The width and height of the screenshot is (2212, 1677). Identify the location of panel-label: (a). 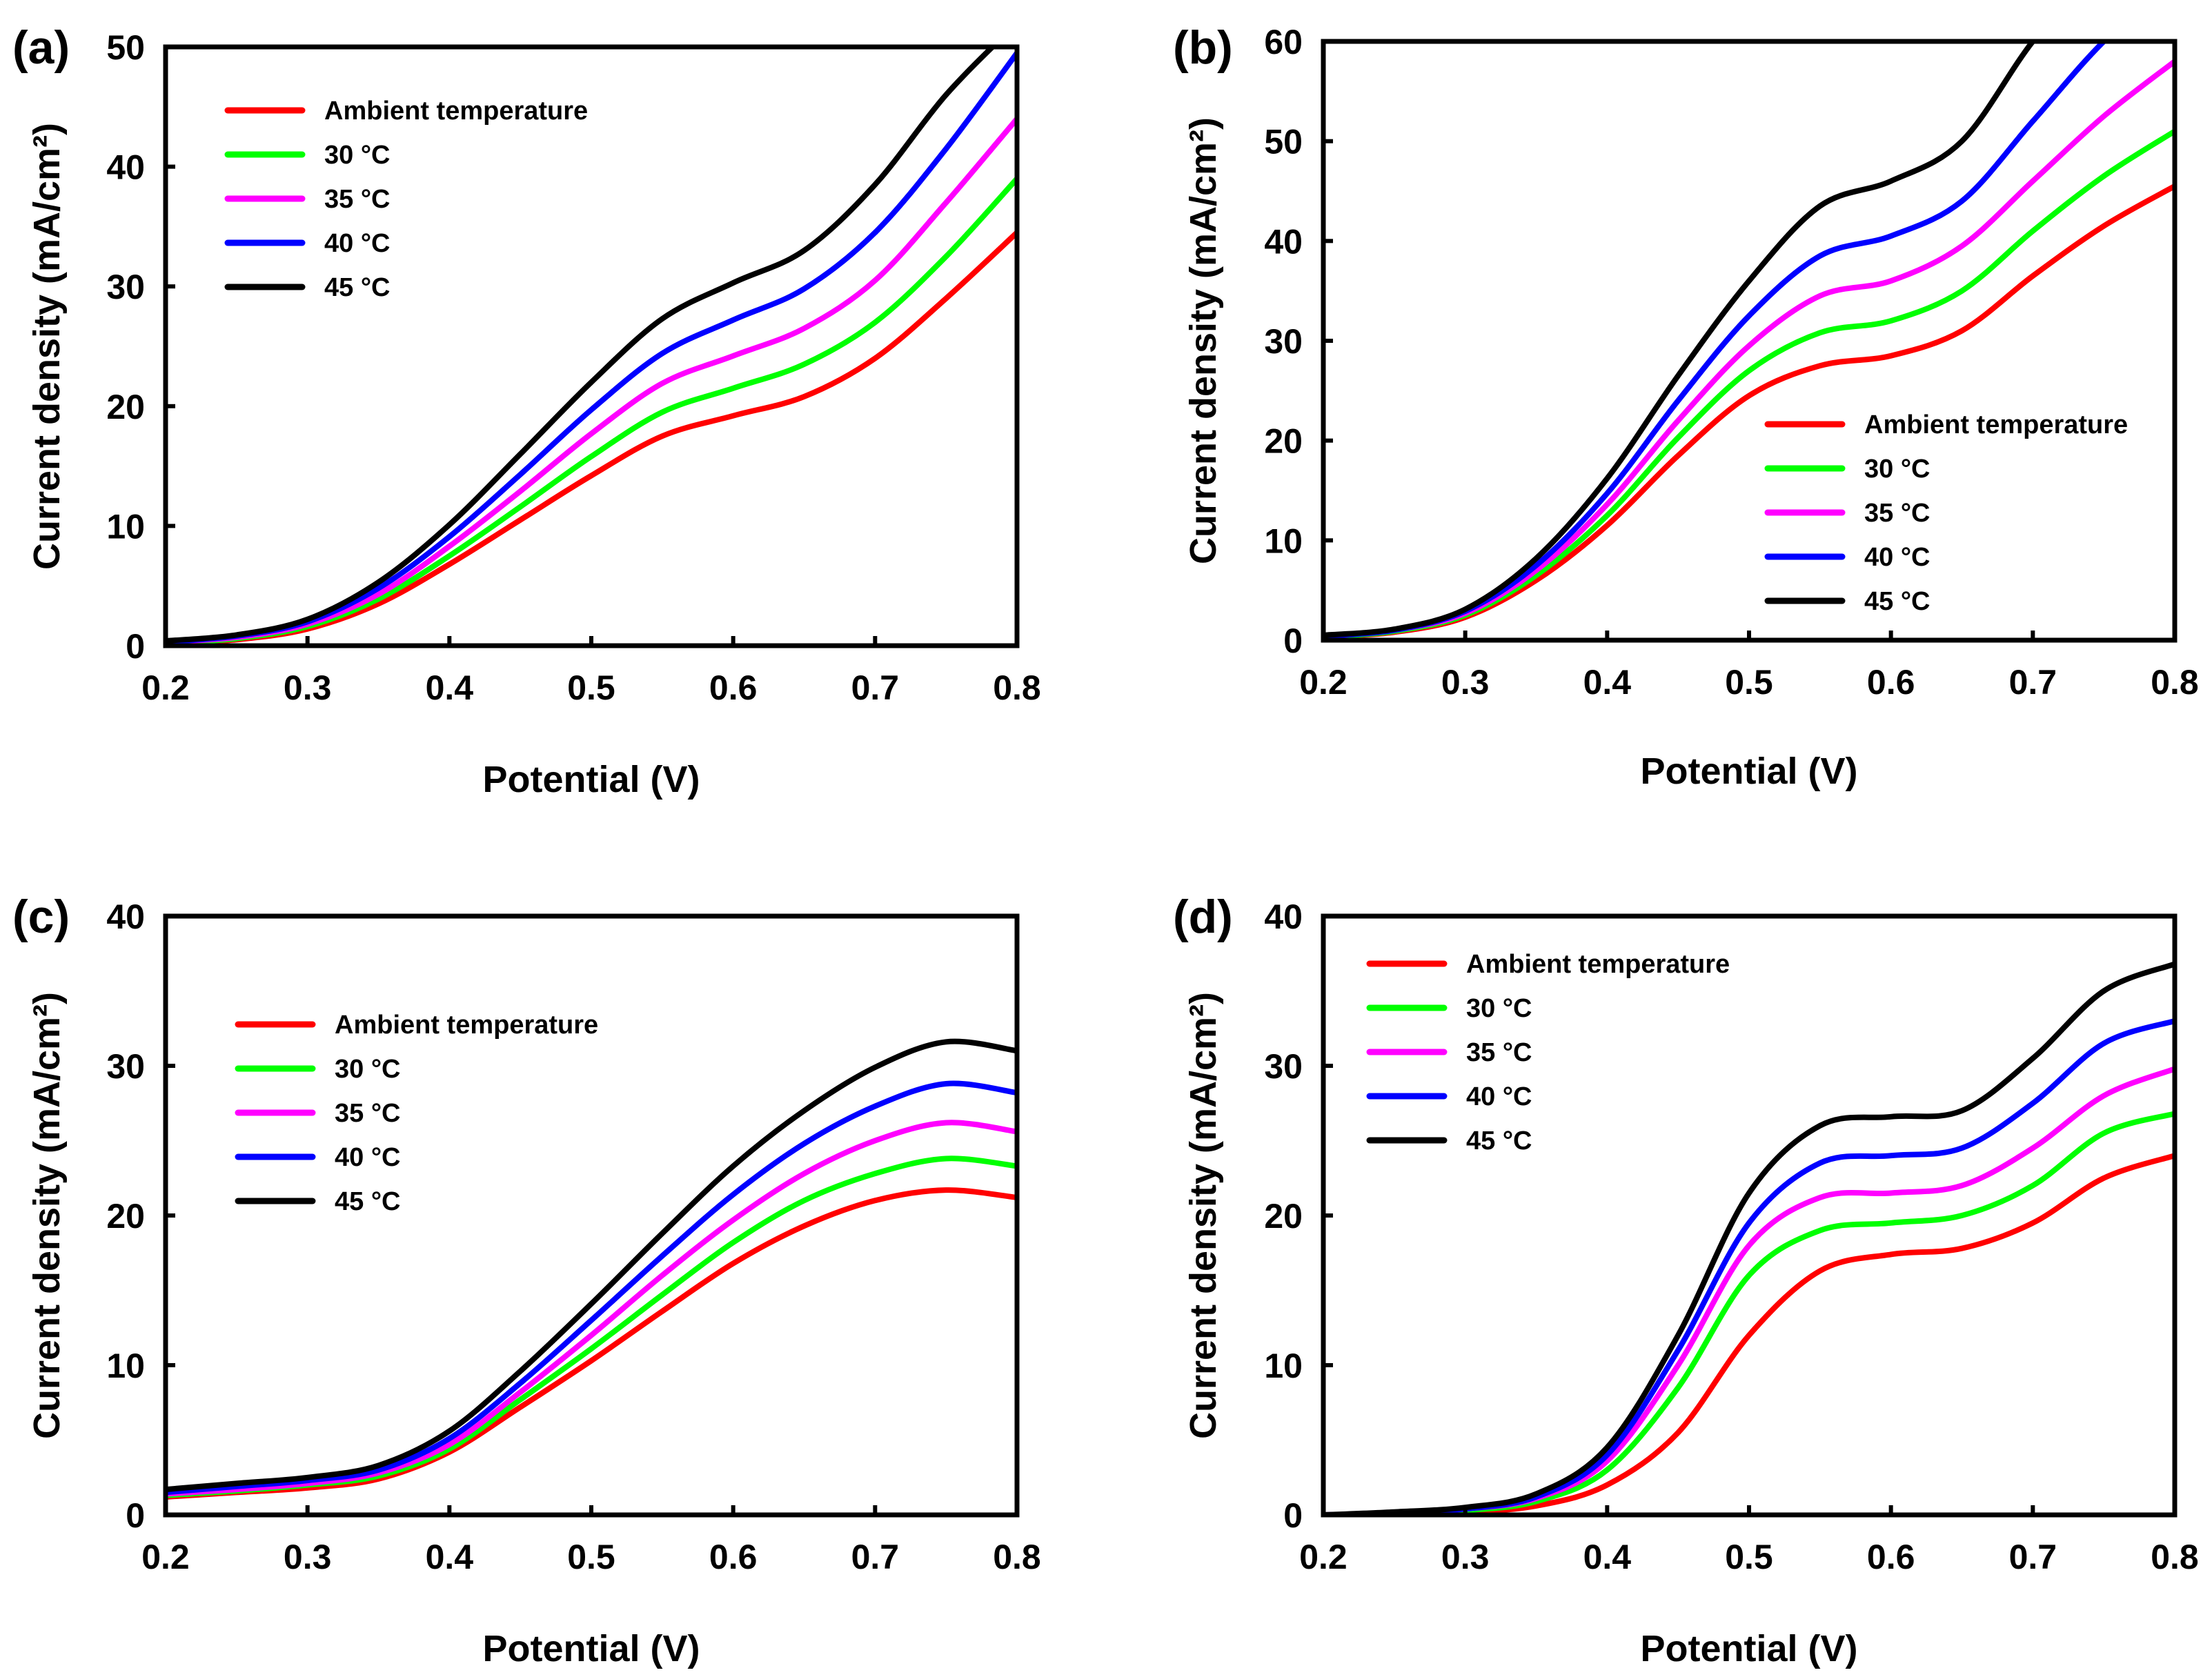
(41, 47).